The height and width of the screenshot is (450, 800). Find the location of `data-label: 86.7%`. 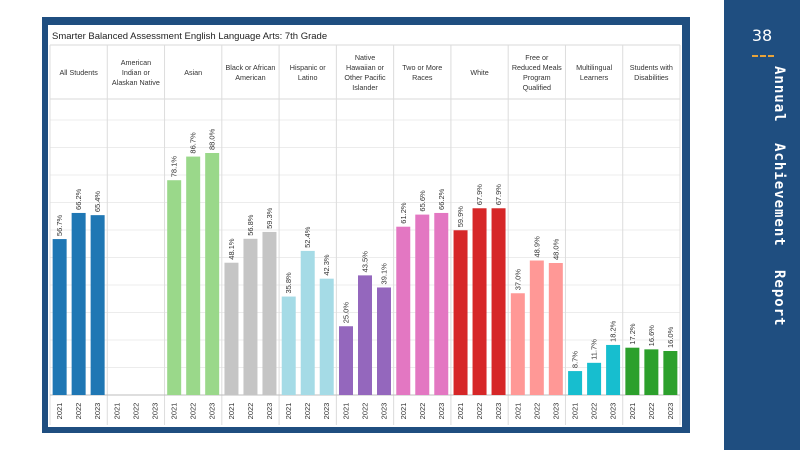

data-label: 86.7% is located at coordinates (193, 143).